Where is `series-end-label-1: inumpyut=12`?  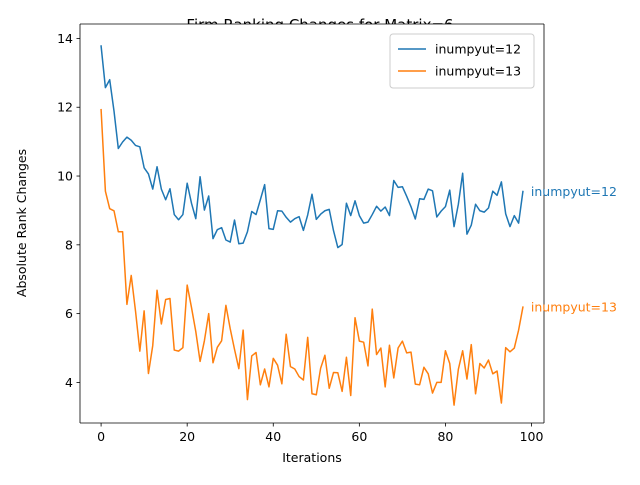 series-end-label-1: inumpyut=12 is located at coordinates (574, 191).